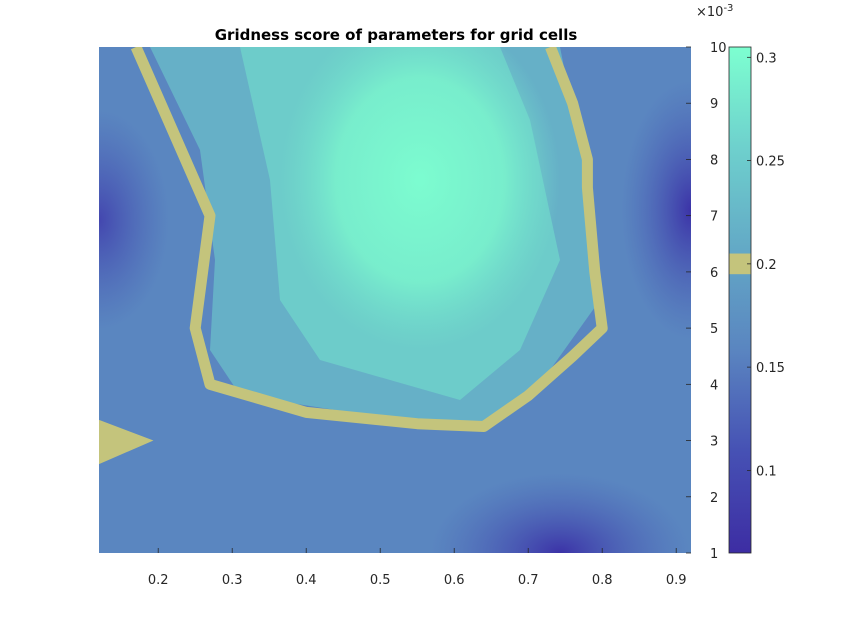  Describe the element at coordinates (714, 498) in the screenshot. I see `y-tick-label: 2` at that location.